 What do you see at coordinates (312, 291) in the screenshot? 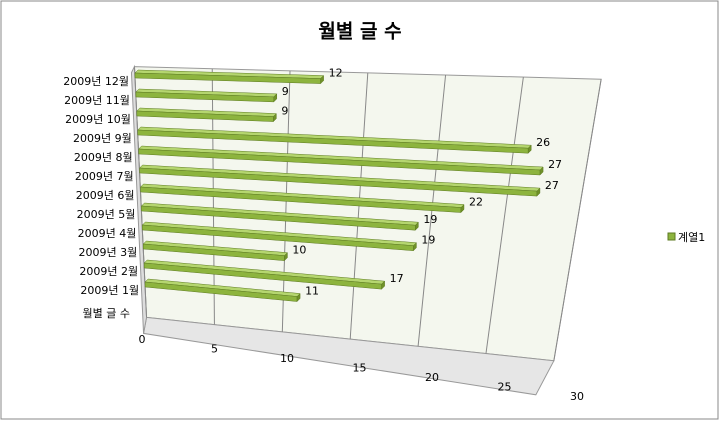
I see `data-label: 11` at bounding box center [312, 291].